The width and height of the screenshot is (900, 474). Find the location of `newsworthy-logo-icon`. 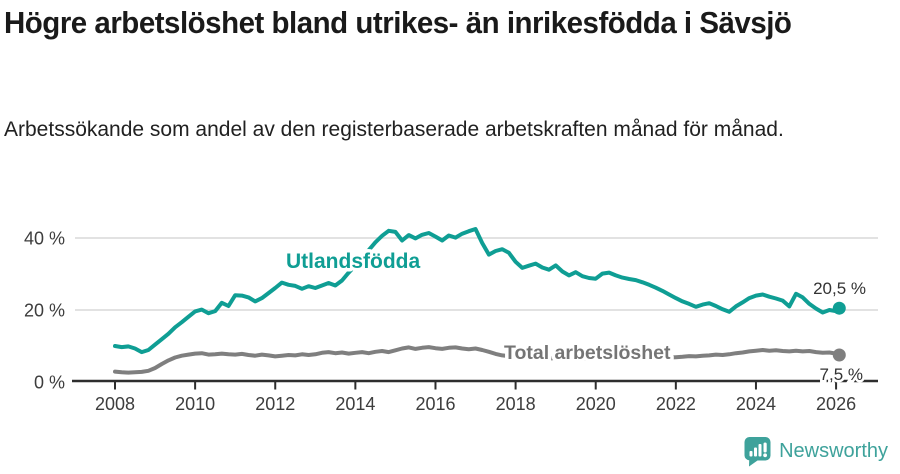

newsworthy-logo-icon is located at coordinates (757, 451).